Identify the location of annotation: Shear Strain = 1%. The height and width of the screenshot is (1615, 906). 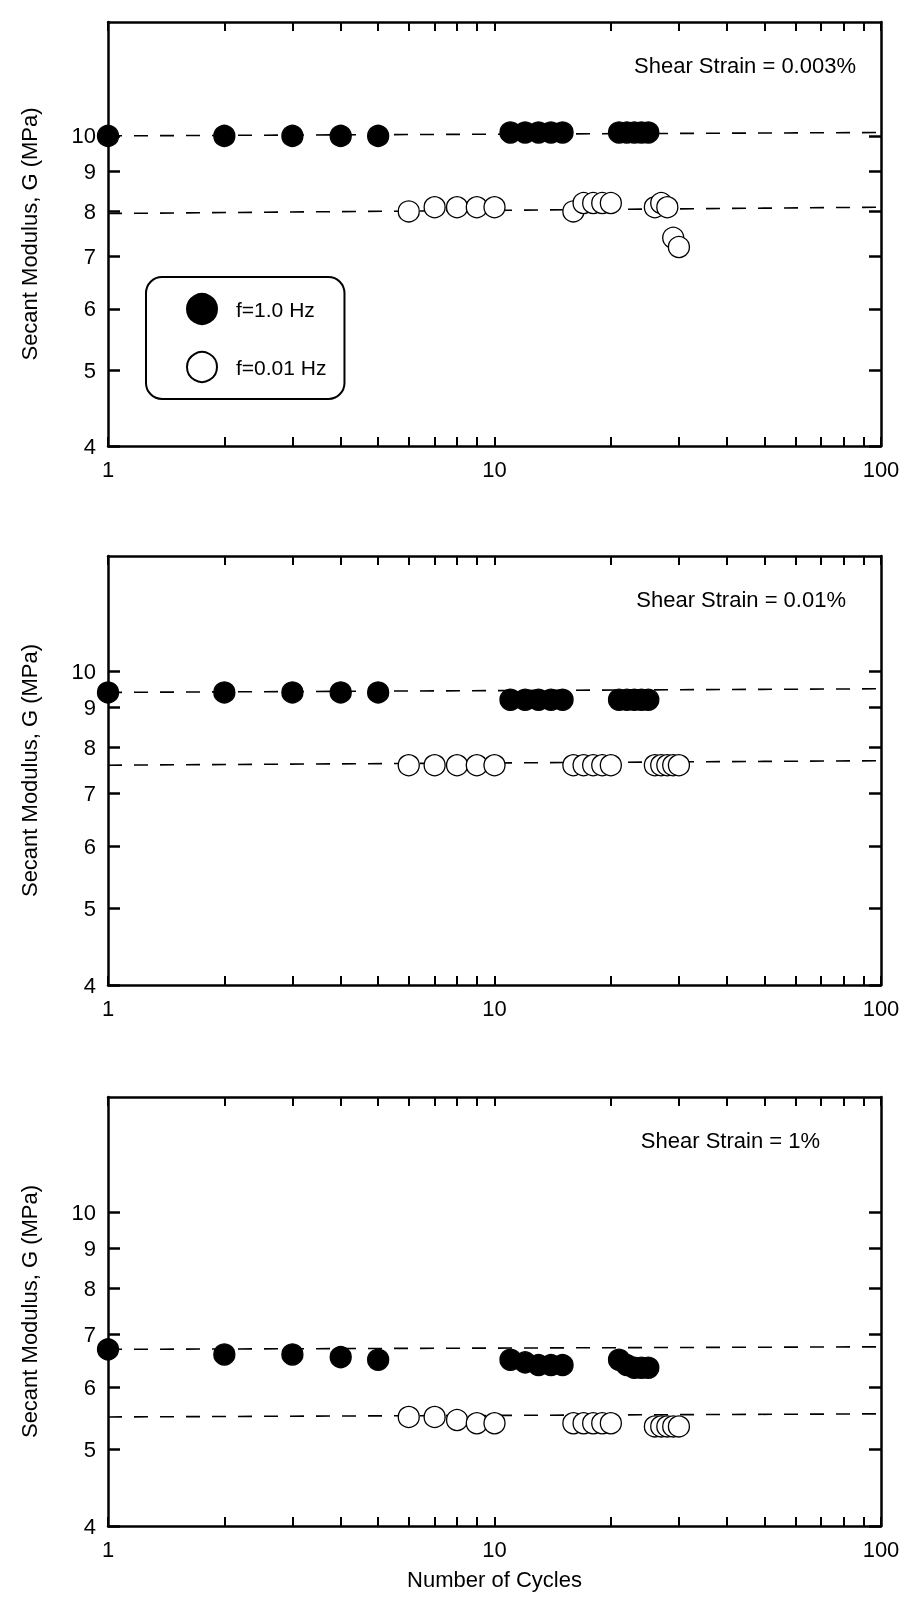
(730, 1140).